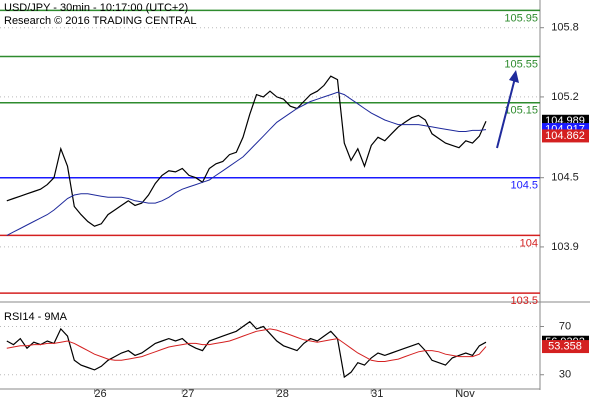  I want to click on arrow-head, so click(514, 76).